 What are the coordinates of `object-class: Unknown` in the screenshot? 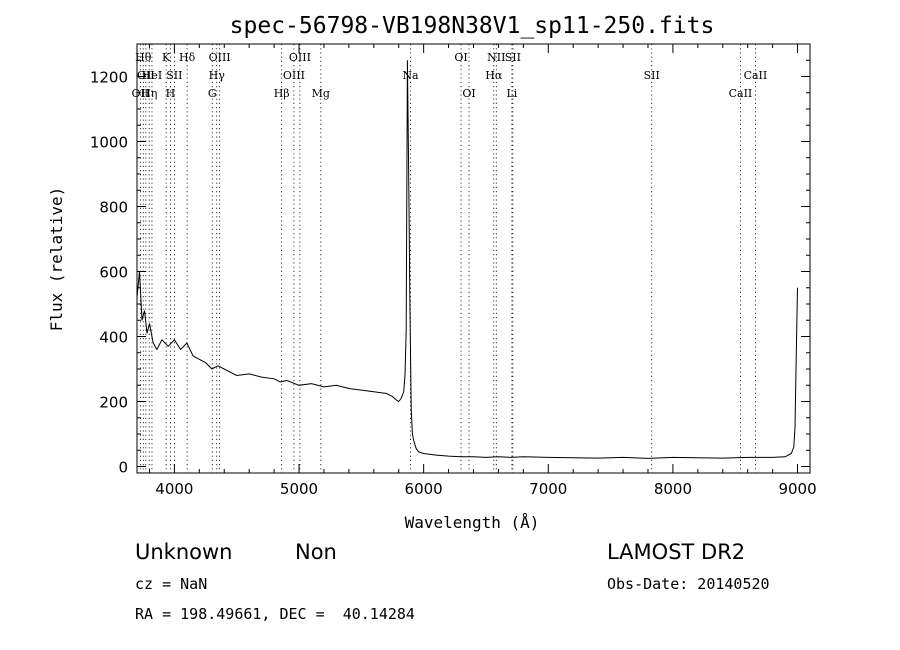 It's located at (184, 552).